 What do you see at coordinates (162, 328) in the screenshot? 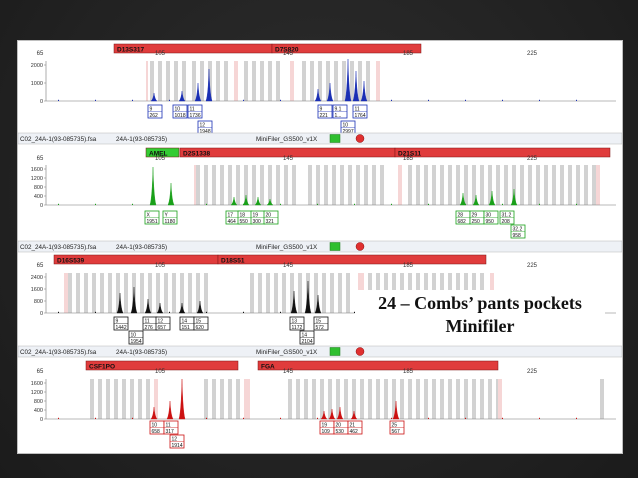
I see `allele-call-height: 657` at bounding box center [162, 328].